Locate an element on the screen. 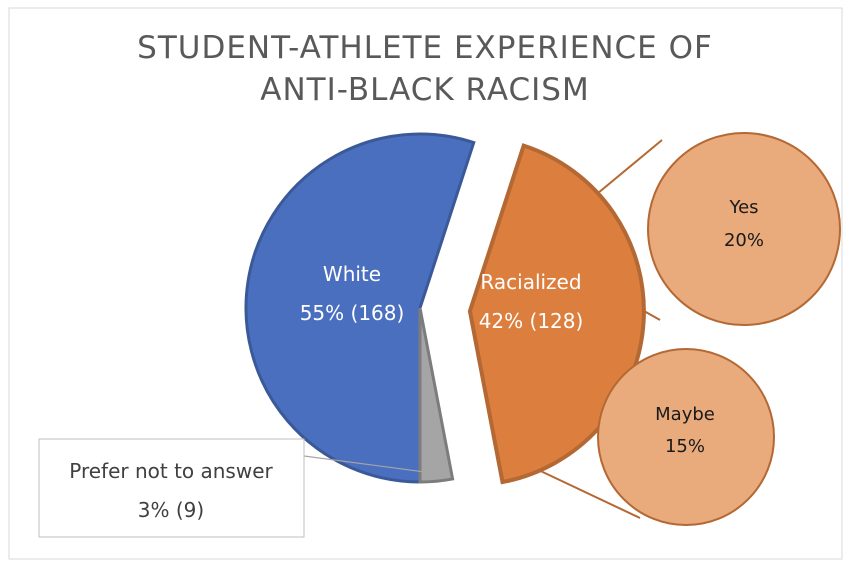 The image size is (851, 567). slice-label-racialized-name: Racialized is located at coordinates (530, 282).